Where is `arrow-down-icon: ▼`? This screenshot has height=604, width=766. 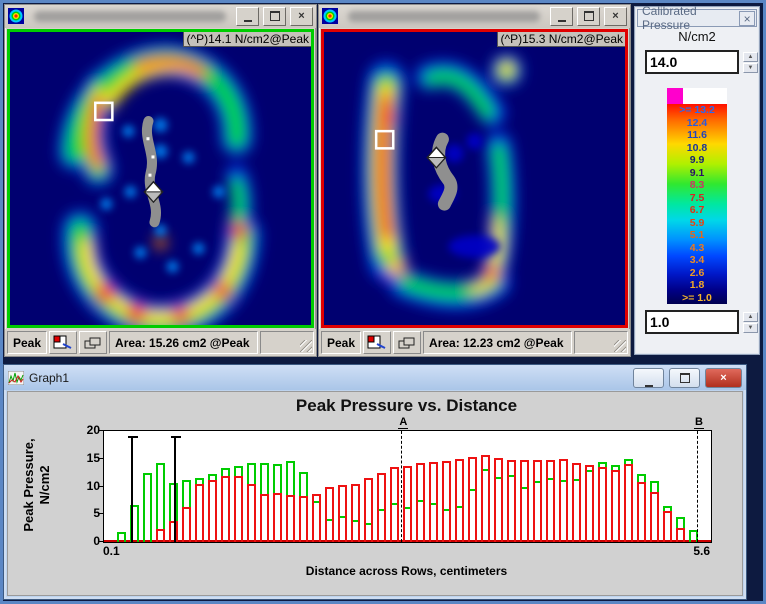
arrow-down-icon: ▼ is located at coordinates (750, 327).